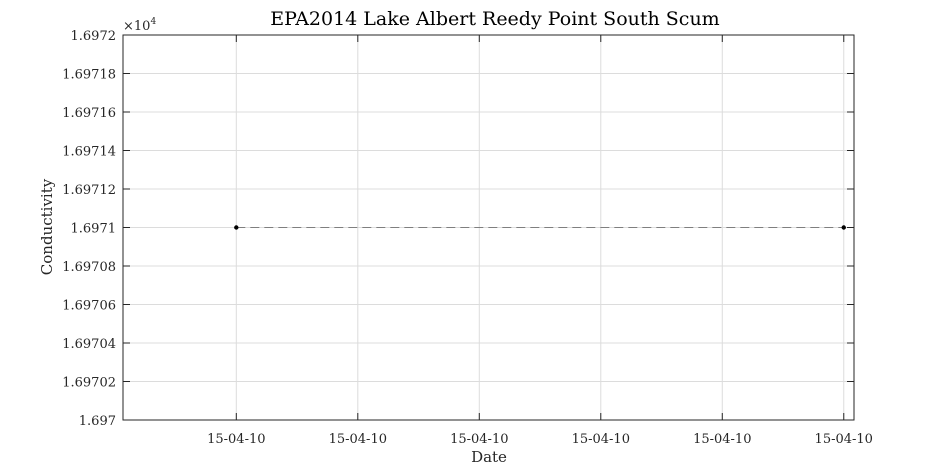  What do you see at coordinates (89, 267) in the screenshot?
I see `y-tick-label: 1.69708` at bounding box center [89, 267].